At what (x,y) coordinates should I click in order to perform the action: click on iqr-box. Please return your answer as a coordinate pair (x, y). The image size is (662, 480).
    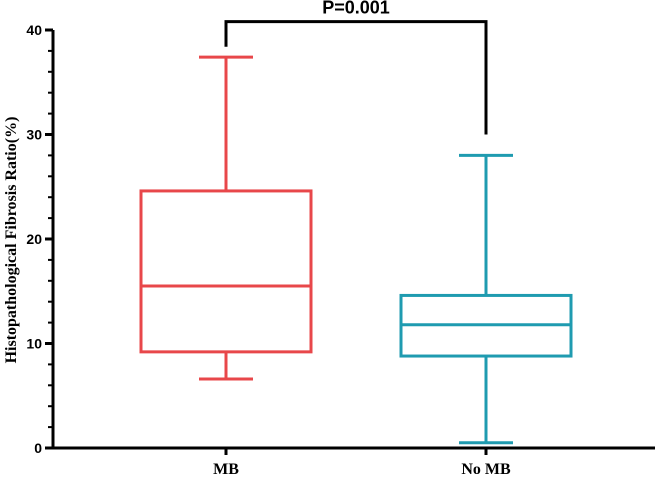
    Looking at the image, I should click on (226, 271).